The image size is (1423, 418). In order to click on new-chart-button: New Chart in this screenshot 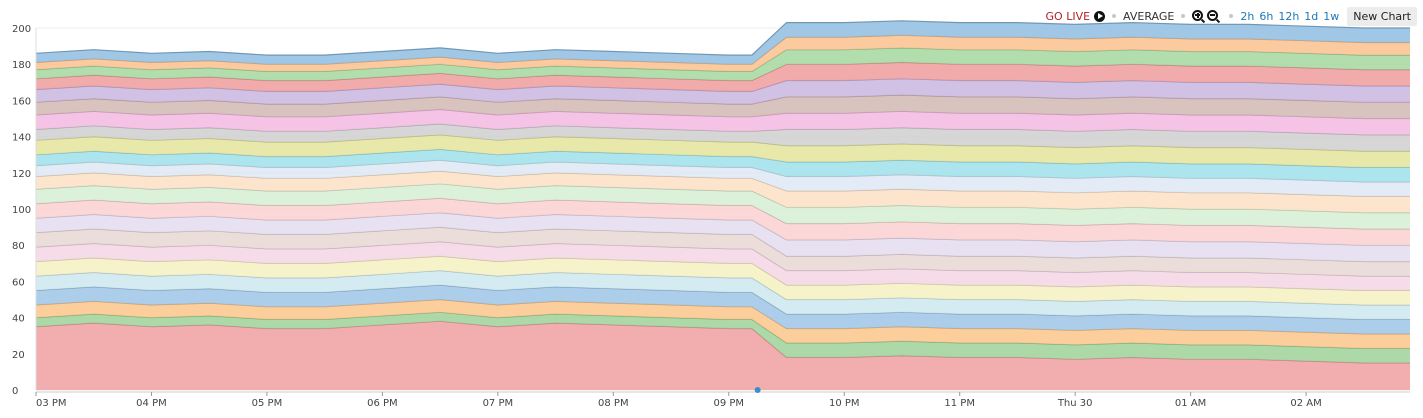, I will do `click(1382, 16)`.